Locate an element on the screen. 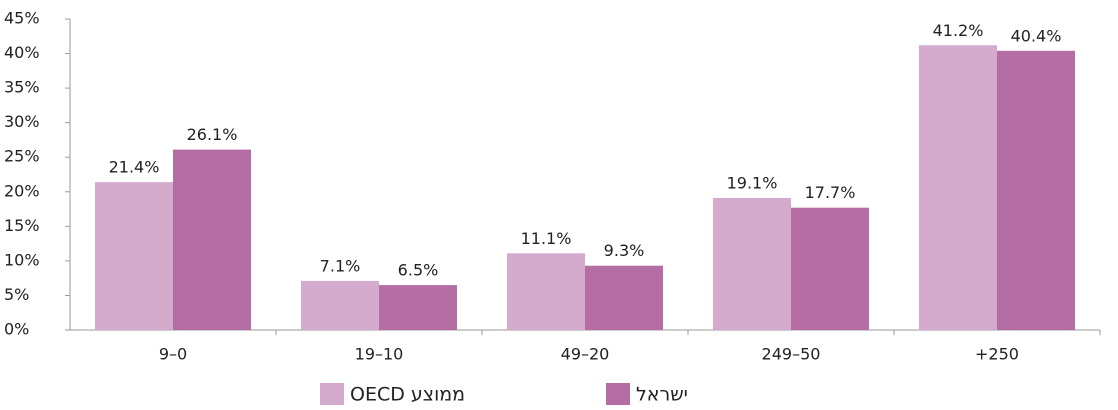 The height and width of the screenshot is (410, 1118). value-label: 6.5% is located at coordinates (418, 270).